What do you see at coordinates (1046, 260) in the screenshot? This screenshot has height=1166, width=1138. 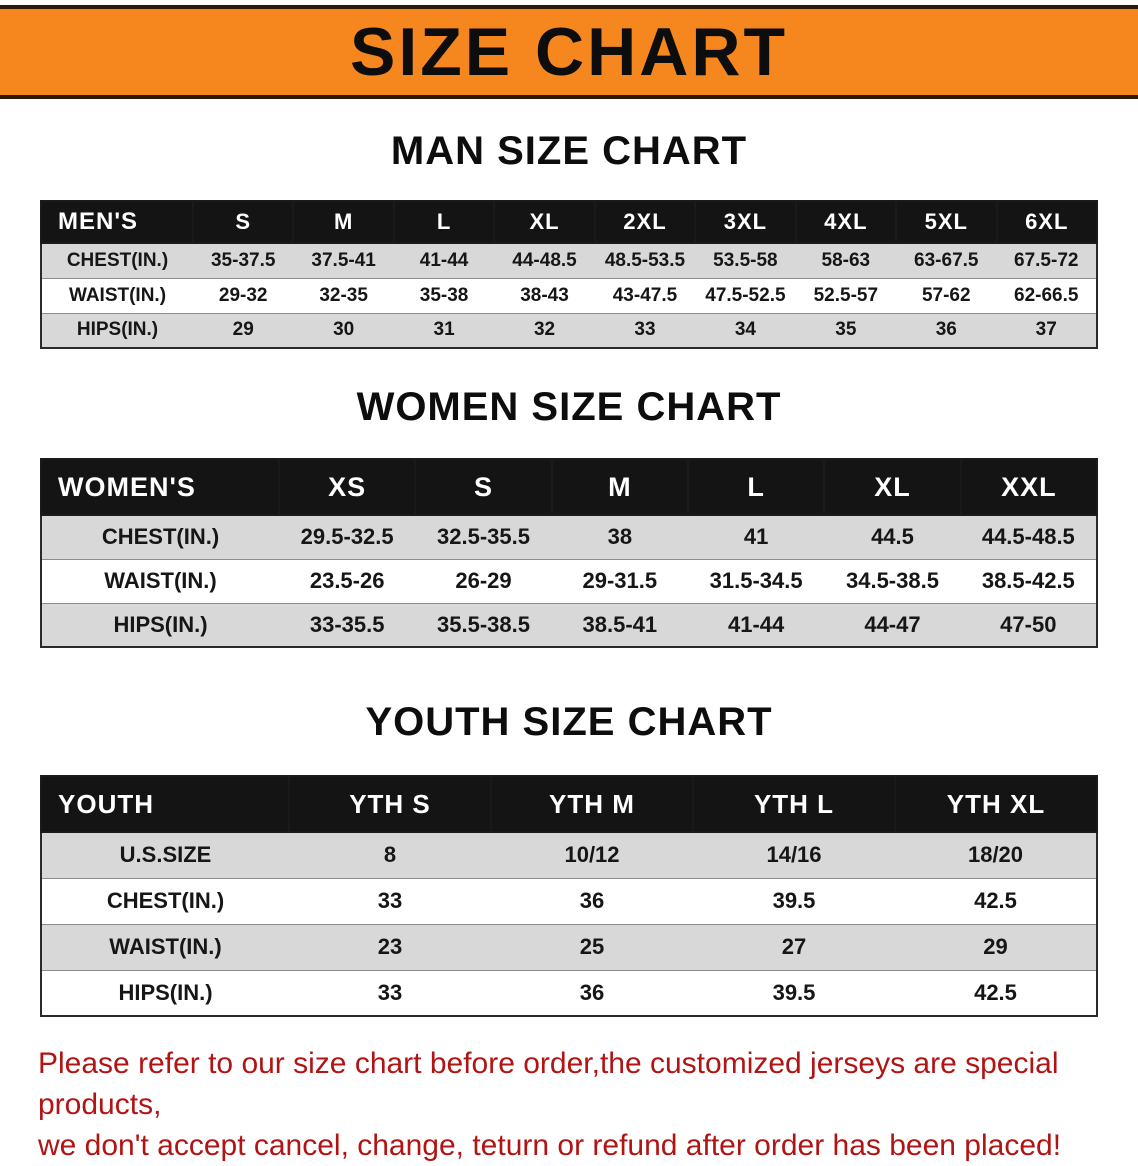 I see `table-cell: 67.5-72` at bounding box center [1046, 260].